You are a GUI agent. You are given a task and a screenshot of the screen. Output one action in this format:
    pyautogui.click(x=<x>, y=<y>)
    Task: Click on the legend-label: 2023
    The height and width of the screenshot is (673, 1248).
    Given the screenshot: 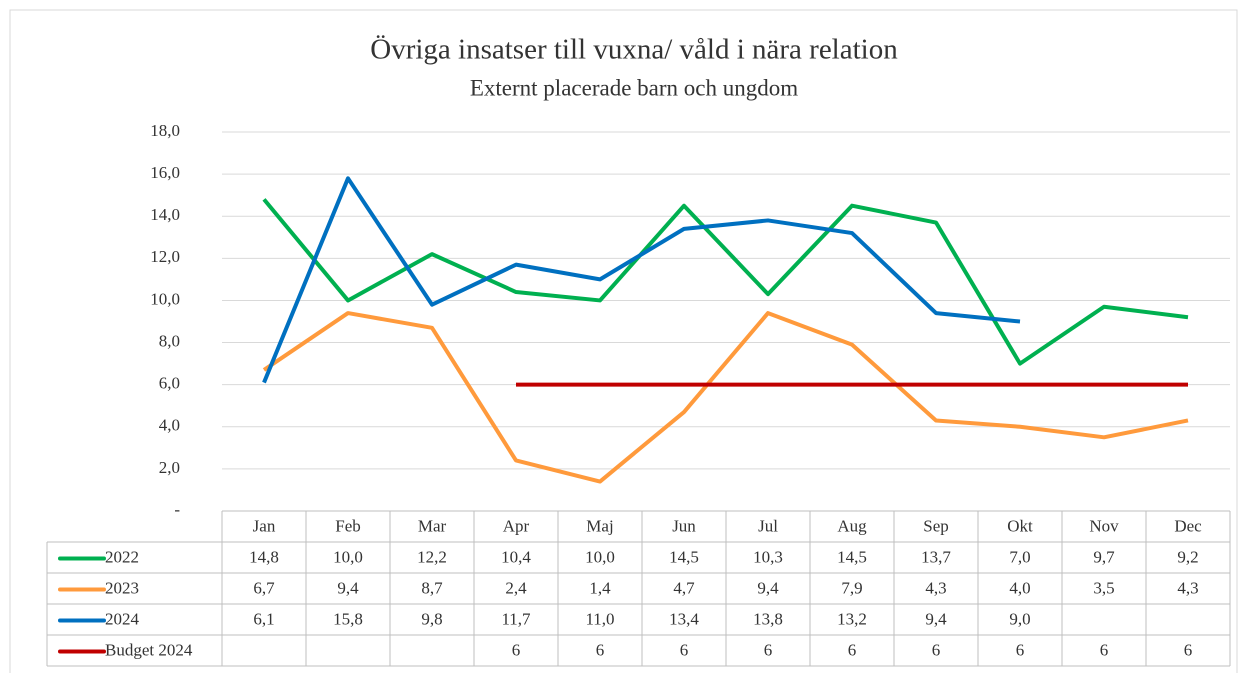 What is the action you would take?
    pyautogui.click(x=122, y=587)
    